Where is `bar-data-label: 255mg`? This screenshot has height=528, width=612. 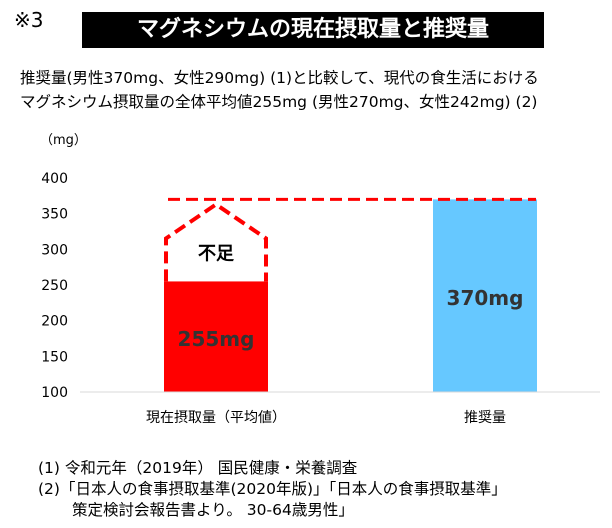 bar-data-label: 255mg is located at coordinates (216, 339).